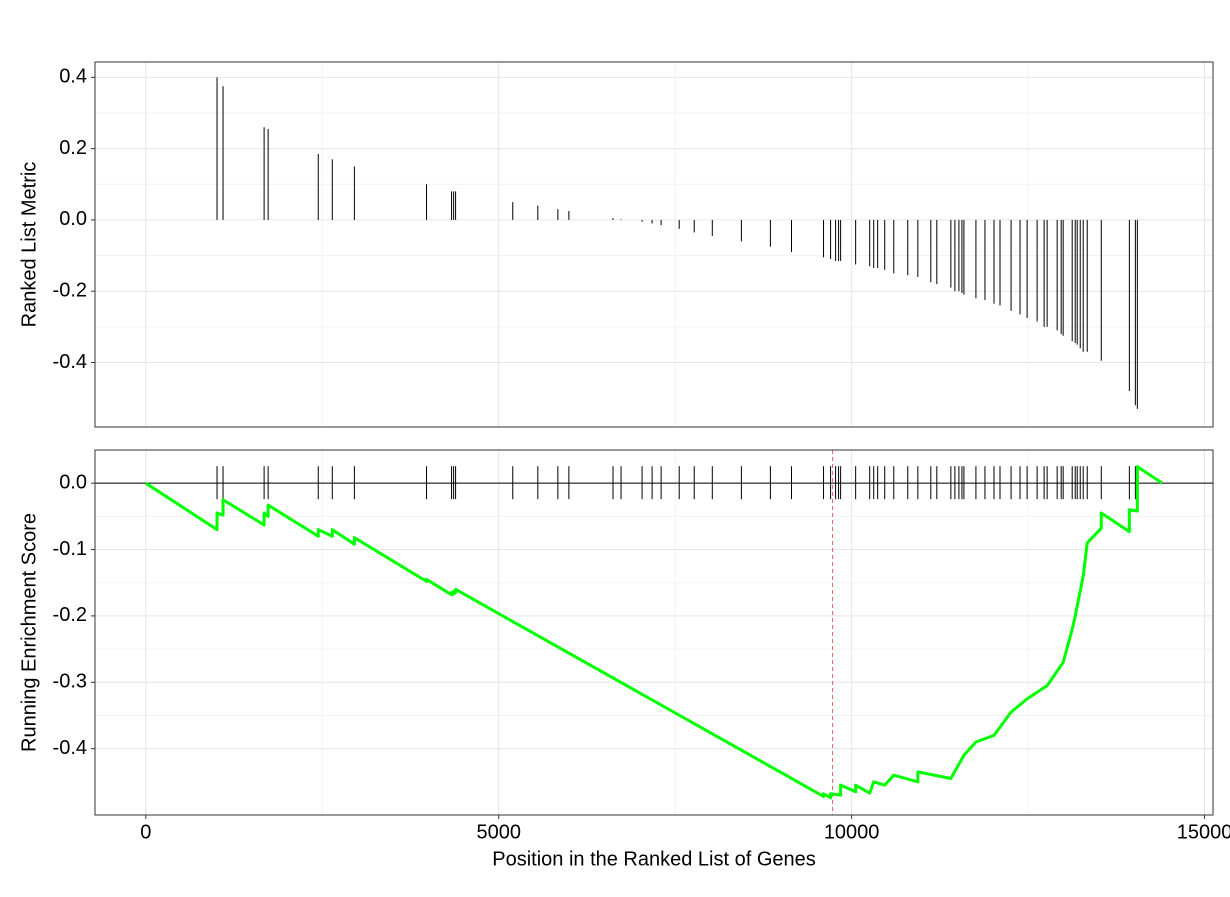  What do you see at coordinates (29, 632) in the screenshot?
I see `y-axis-title: Running Enrichment Score` at bounding box center [29, 632].